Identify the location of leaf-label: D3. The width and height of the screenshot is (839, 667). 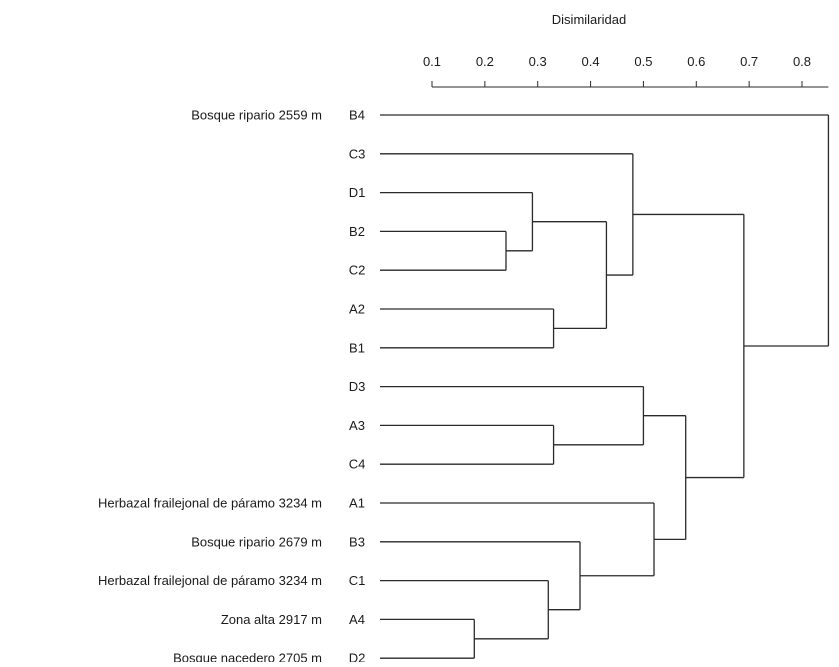
(357, 386).